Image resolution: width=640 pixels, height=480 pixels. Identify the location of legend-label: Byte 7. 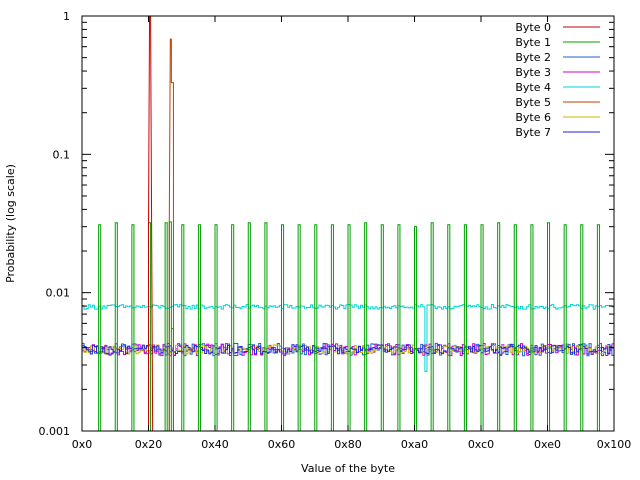
(533, 132).